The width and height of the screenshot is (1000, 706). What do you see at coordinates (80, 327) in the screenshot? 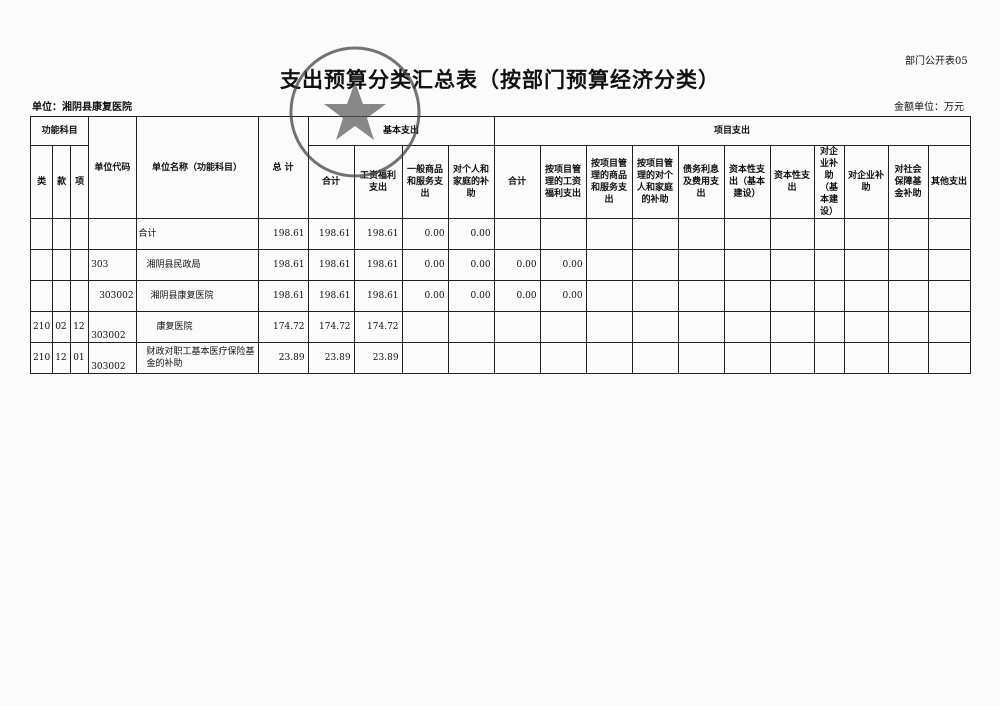
I see `cell-xiang: 12` at bounding box center [80, 327].